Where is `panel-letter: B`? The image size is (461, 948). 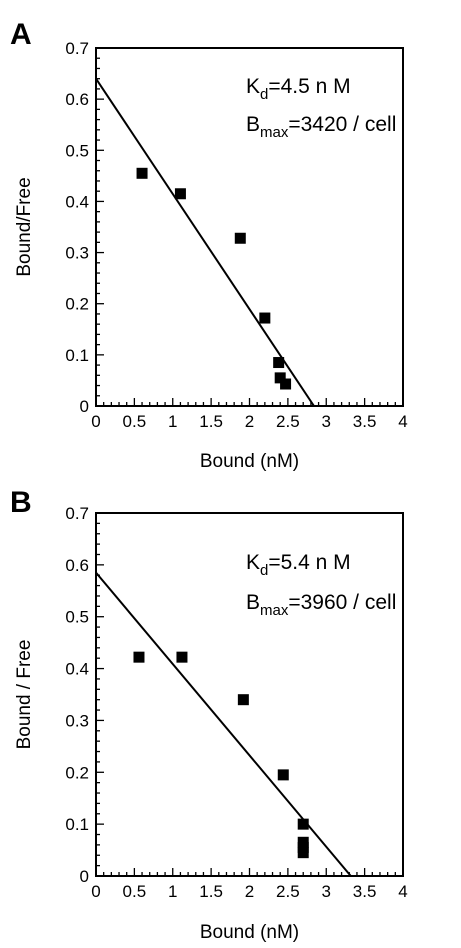
panel-letter: B is located at coordinates (21, 502).